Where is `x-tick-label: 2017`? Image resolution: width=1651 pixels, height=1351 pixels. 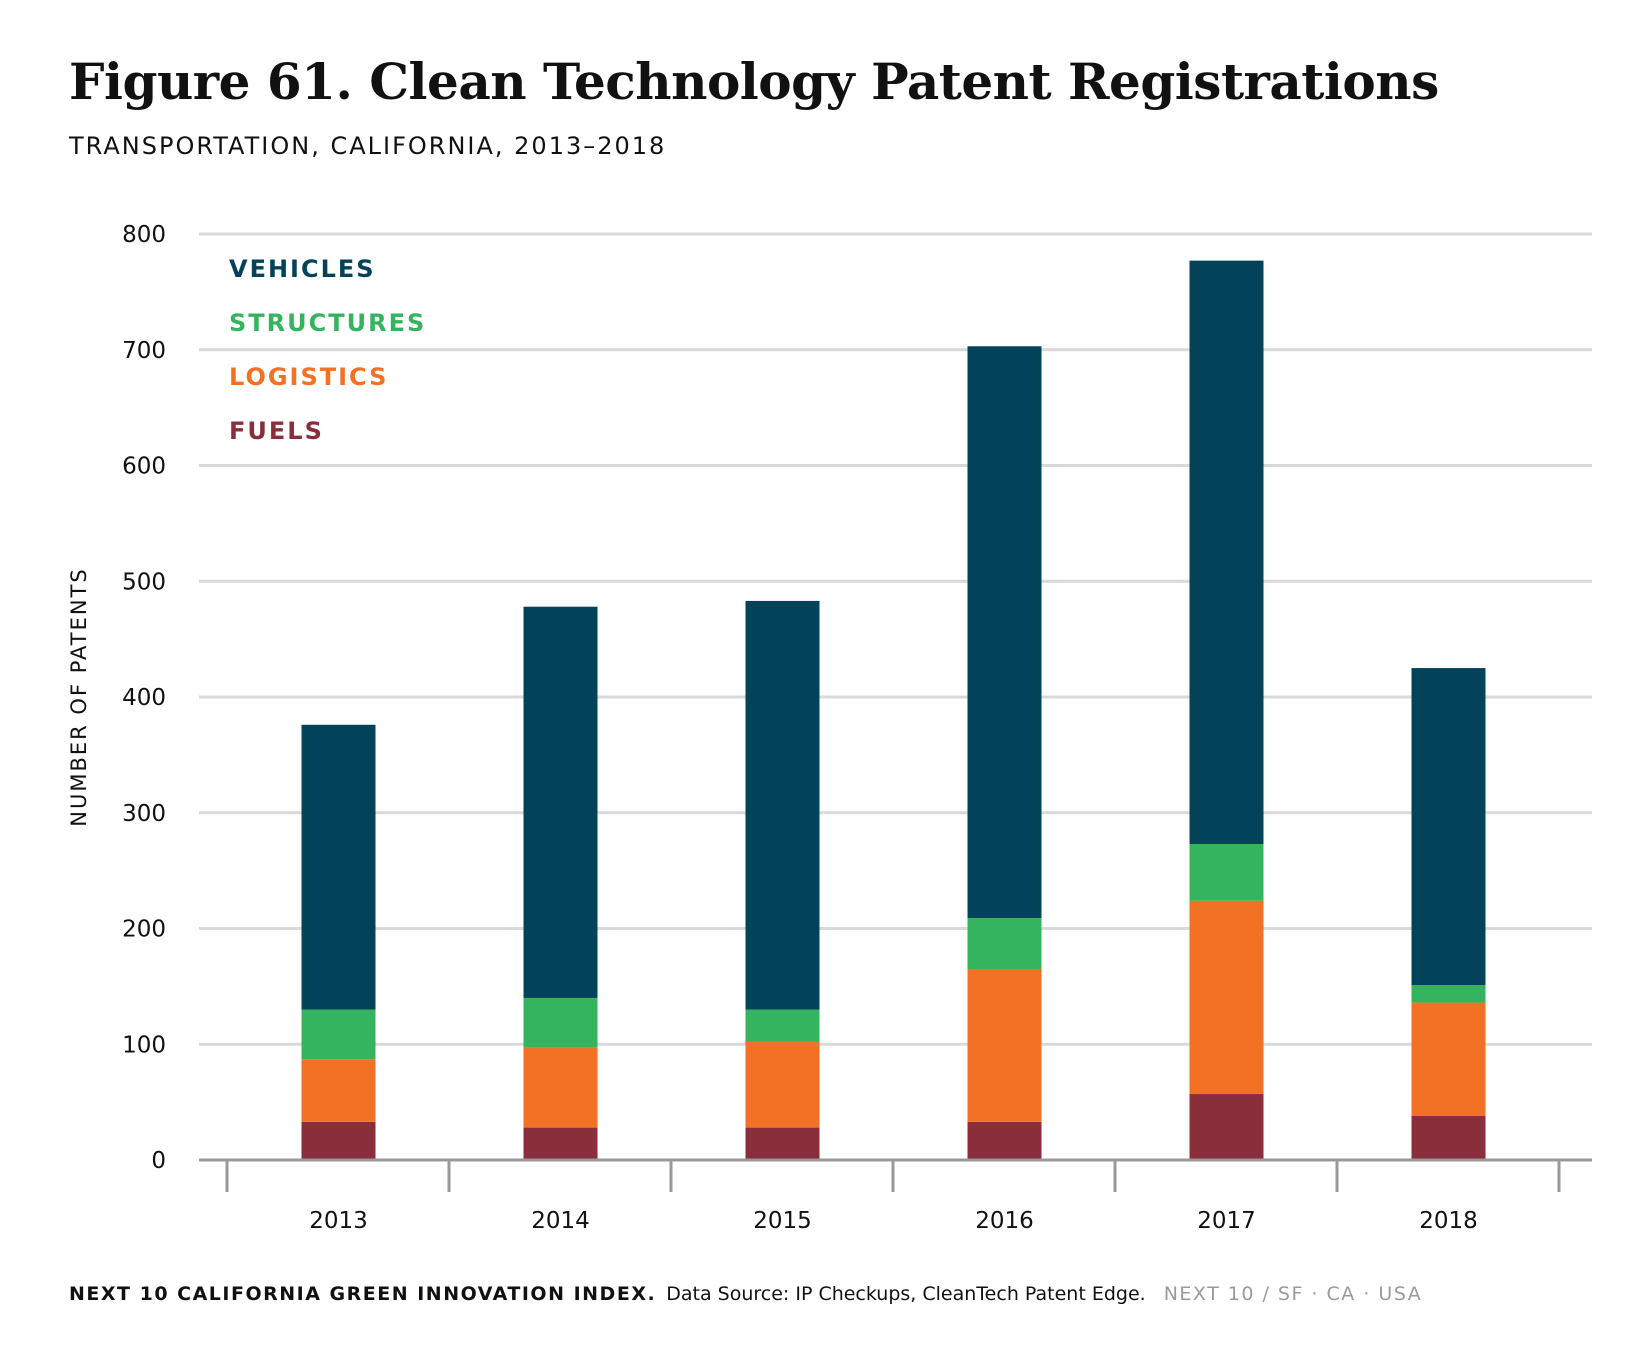 x-tick-label: 2017 is located at coordinates (1226, 1221).